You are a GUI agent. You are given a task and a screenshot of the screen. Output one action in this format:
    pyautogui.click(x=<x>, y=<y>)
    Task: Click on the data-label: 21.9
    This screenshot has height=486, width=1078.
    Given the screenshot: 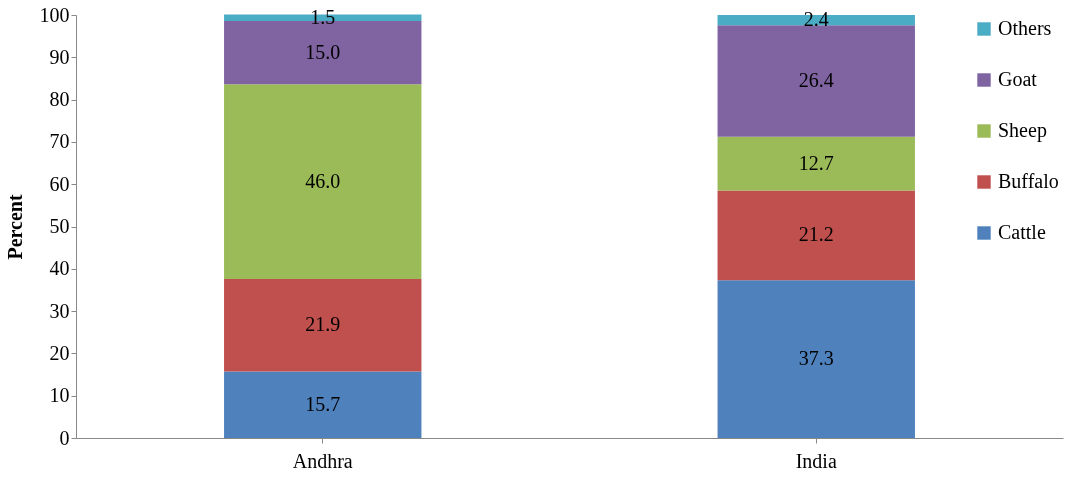 What is the action you would take?
    pyautogui.click(x=323, y=324)
    